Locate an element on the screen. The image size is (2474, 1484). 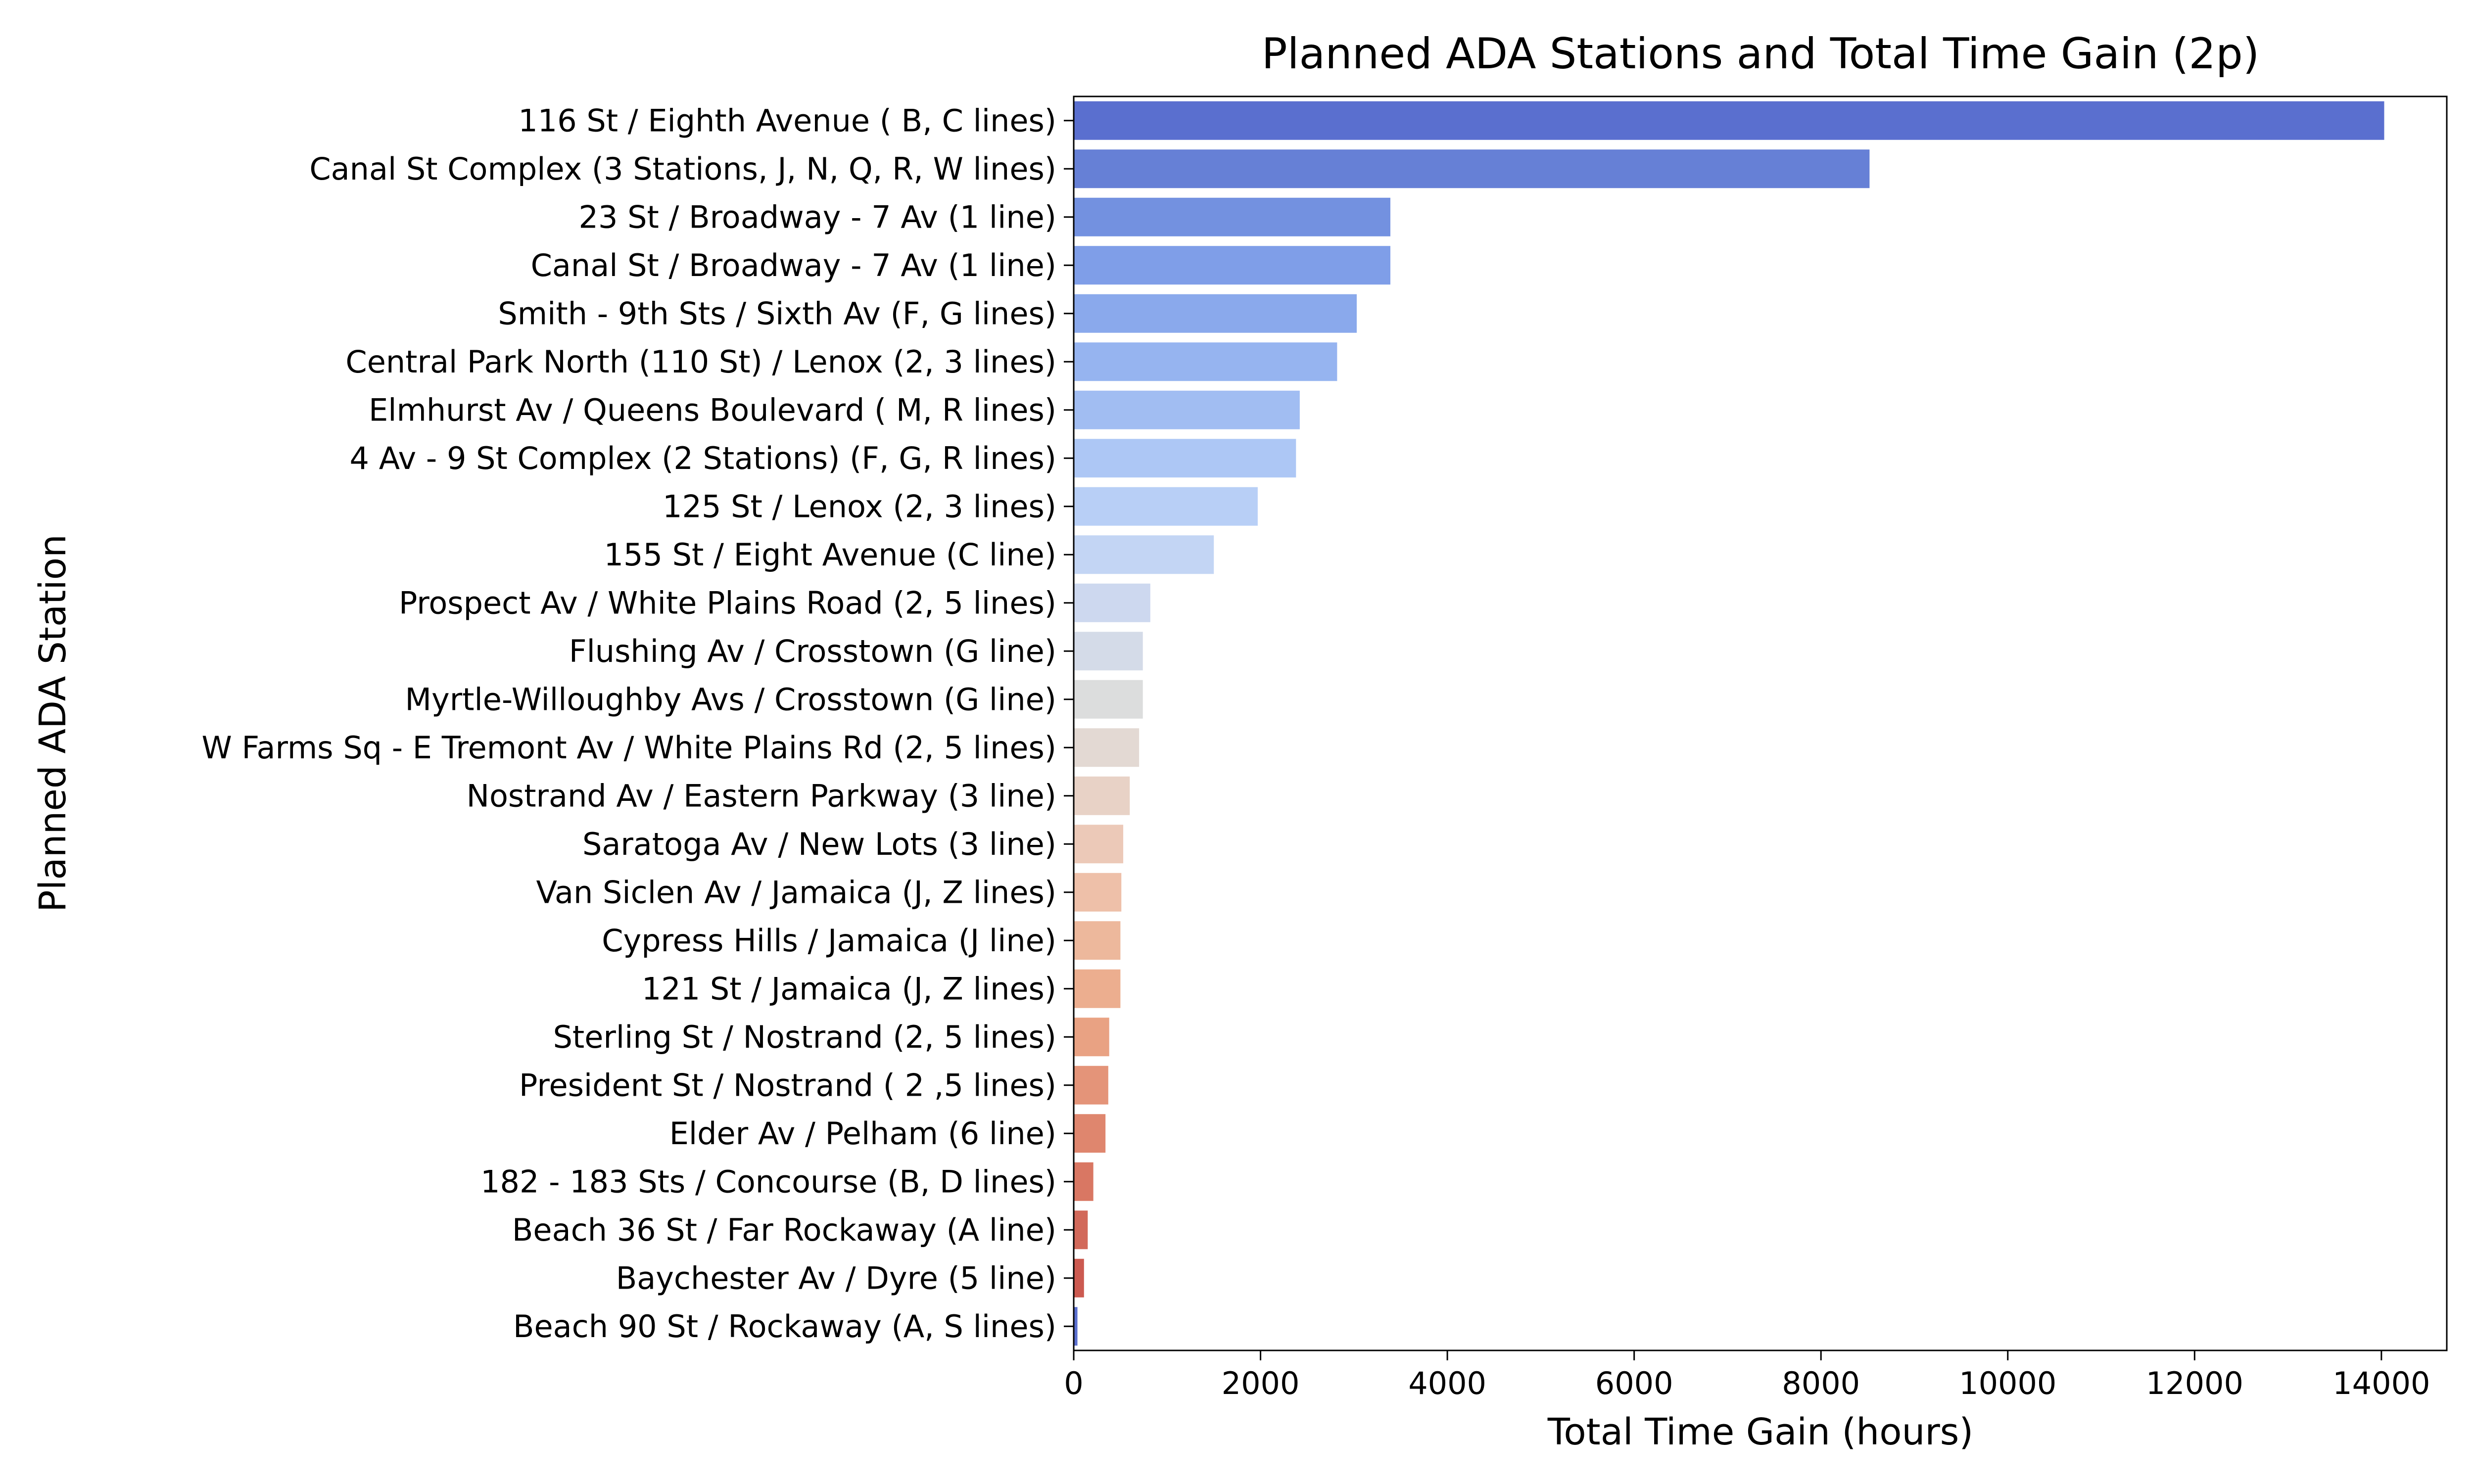
y-tick-label: Cypress Hills / Jamaica (J line) is located at coordinates (829, 941).